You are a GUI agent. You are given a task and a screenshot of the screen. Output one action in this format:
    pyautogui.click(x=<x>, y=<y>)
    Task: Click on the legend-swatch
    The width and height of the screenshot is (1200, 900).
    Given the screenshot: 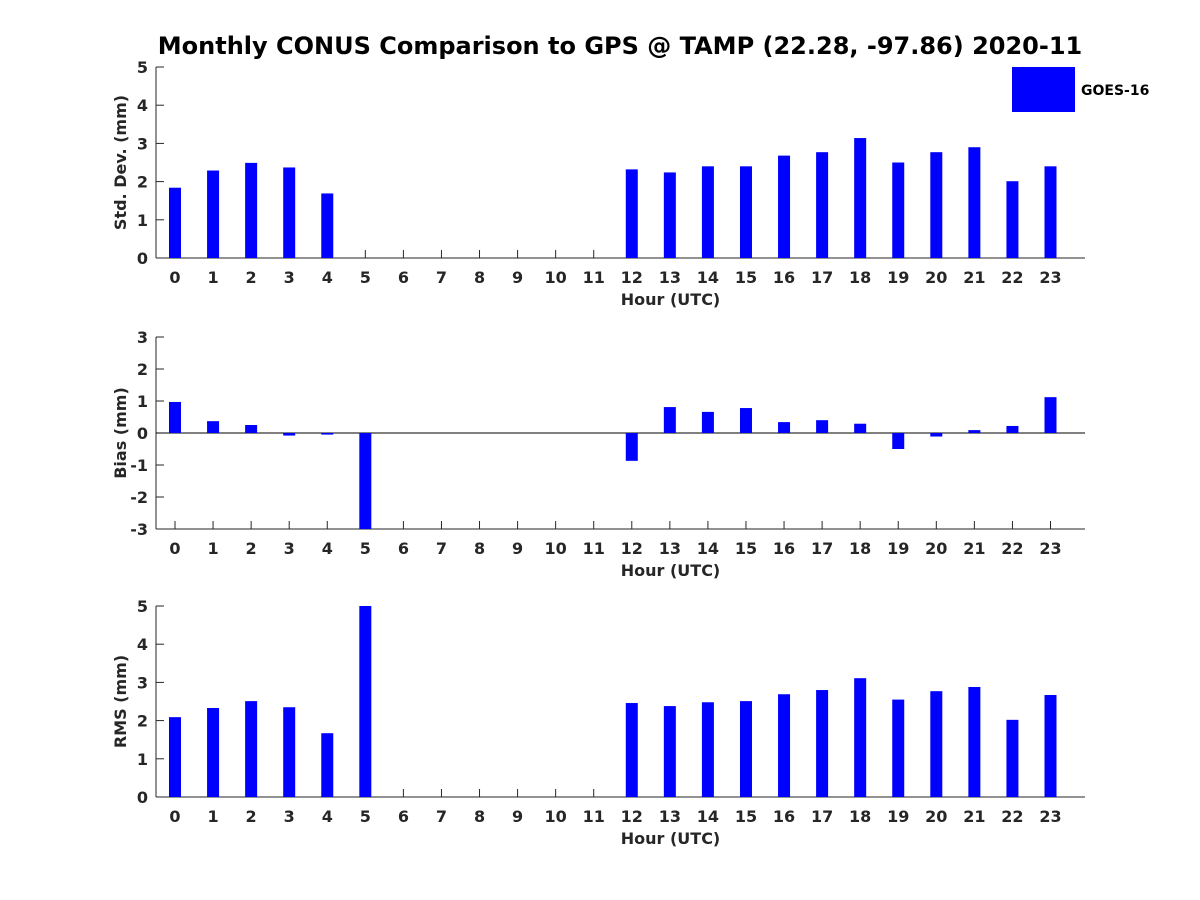 What is the action you would take?
    pyautogui.click(x=1043, y=89)
    